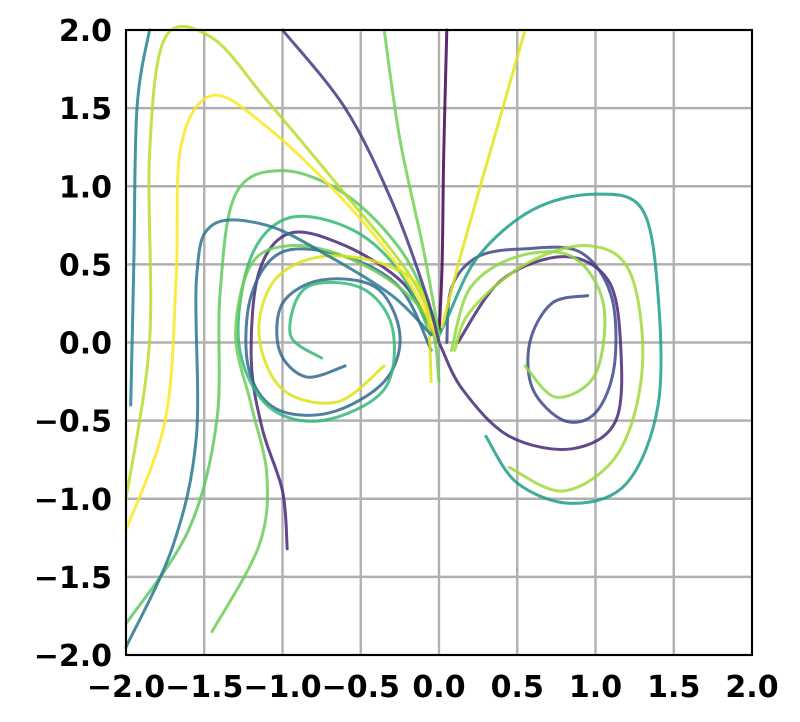  Describe the element at coordinates (282, 687) in the screenshot. I see `x-tick-label-2: −1.0` at that location.